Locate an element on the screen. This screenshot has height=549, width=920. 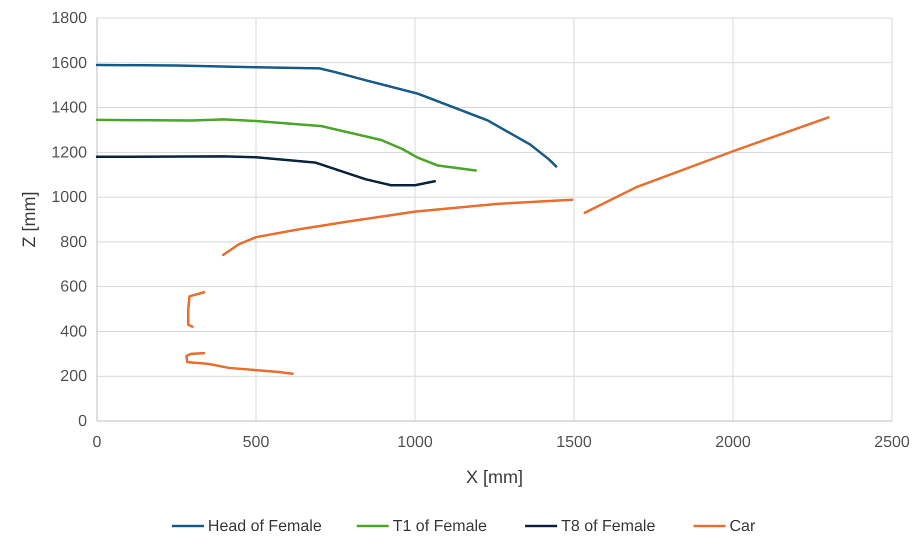
x-tick-label: 500 is located at coordinates (256, 442).